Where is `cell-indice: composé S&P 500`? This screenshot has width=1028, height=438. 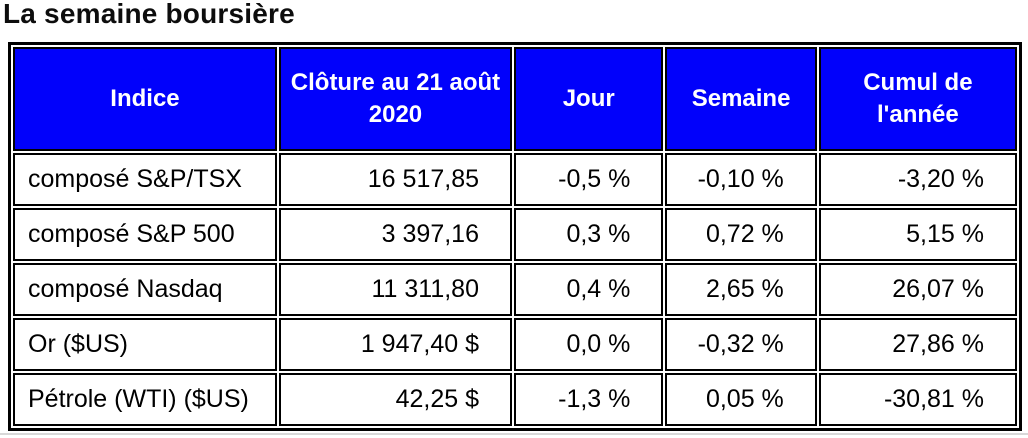
cell-indice: composé S&P 500 is located at coordinates (145, 234).